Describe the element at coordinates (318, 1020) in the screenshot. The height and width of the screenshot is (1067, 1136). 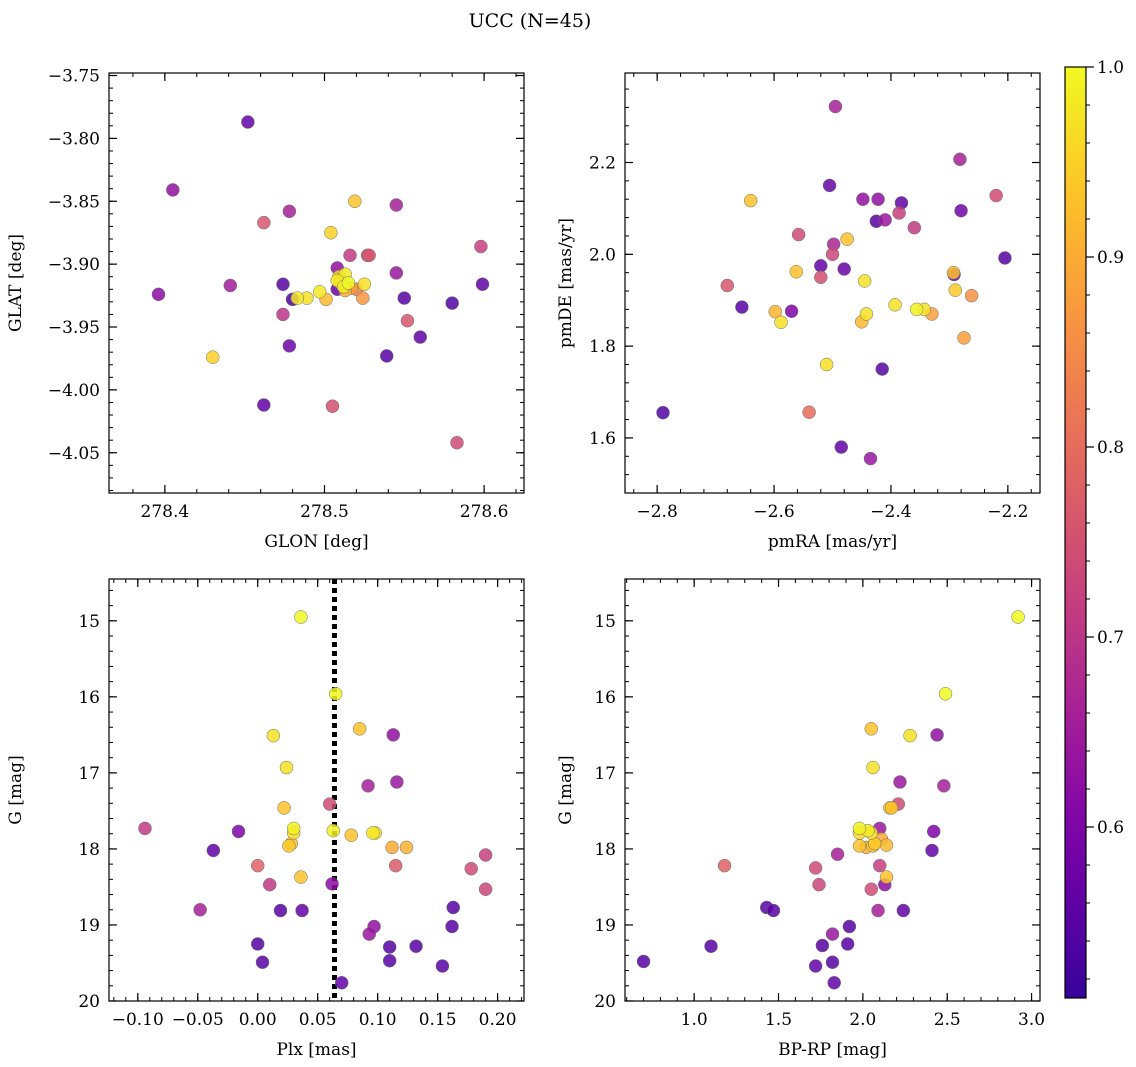
I see `x-tick-label: 0.05` at that location.